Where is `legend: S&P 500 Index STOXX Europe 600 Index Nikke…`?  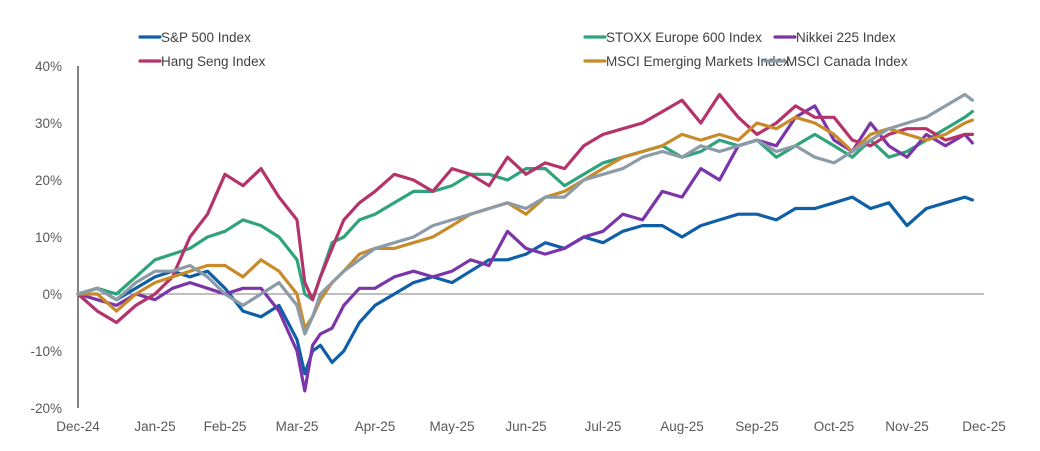 legend: S&P 500 Index STOXX Europe 600 Index Nikke… is located at coordinates (523, 49).